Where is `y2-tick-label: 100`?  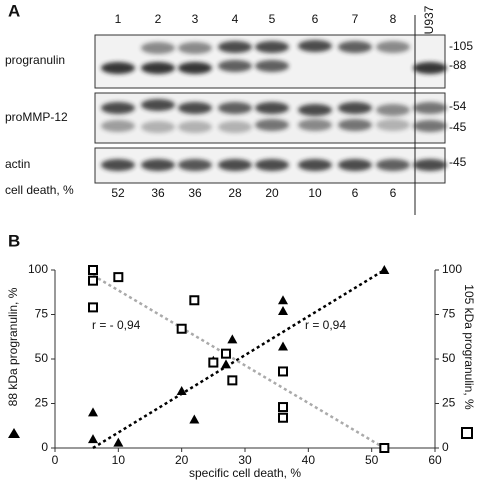 y2-tick-label: 100 is located at coordinates (452, 269).